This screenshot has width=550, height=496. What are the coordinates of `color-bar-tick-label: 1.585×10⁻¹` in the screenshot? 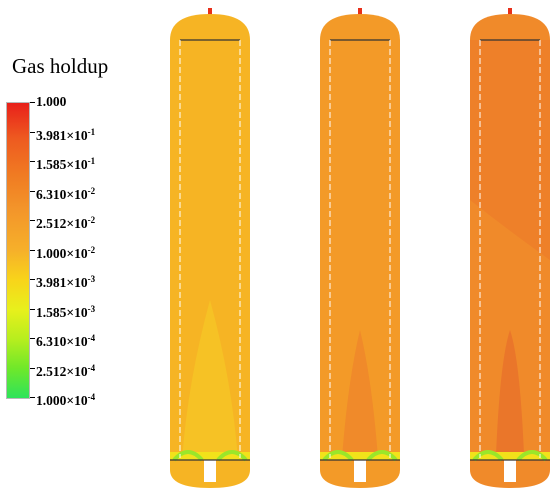 It's located at (65, 163).